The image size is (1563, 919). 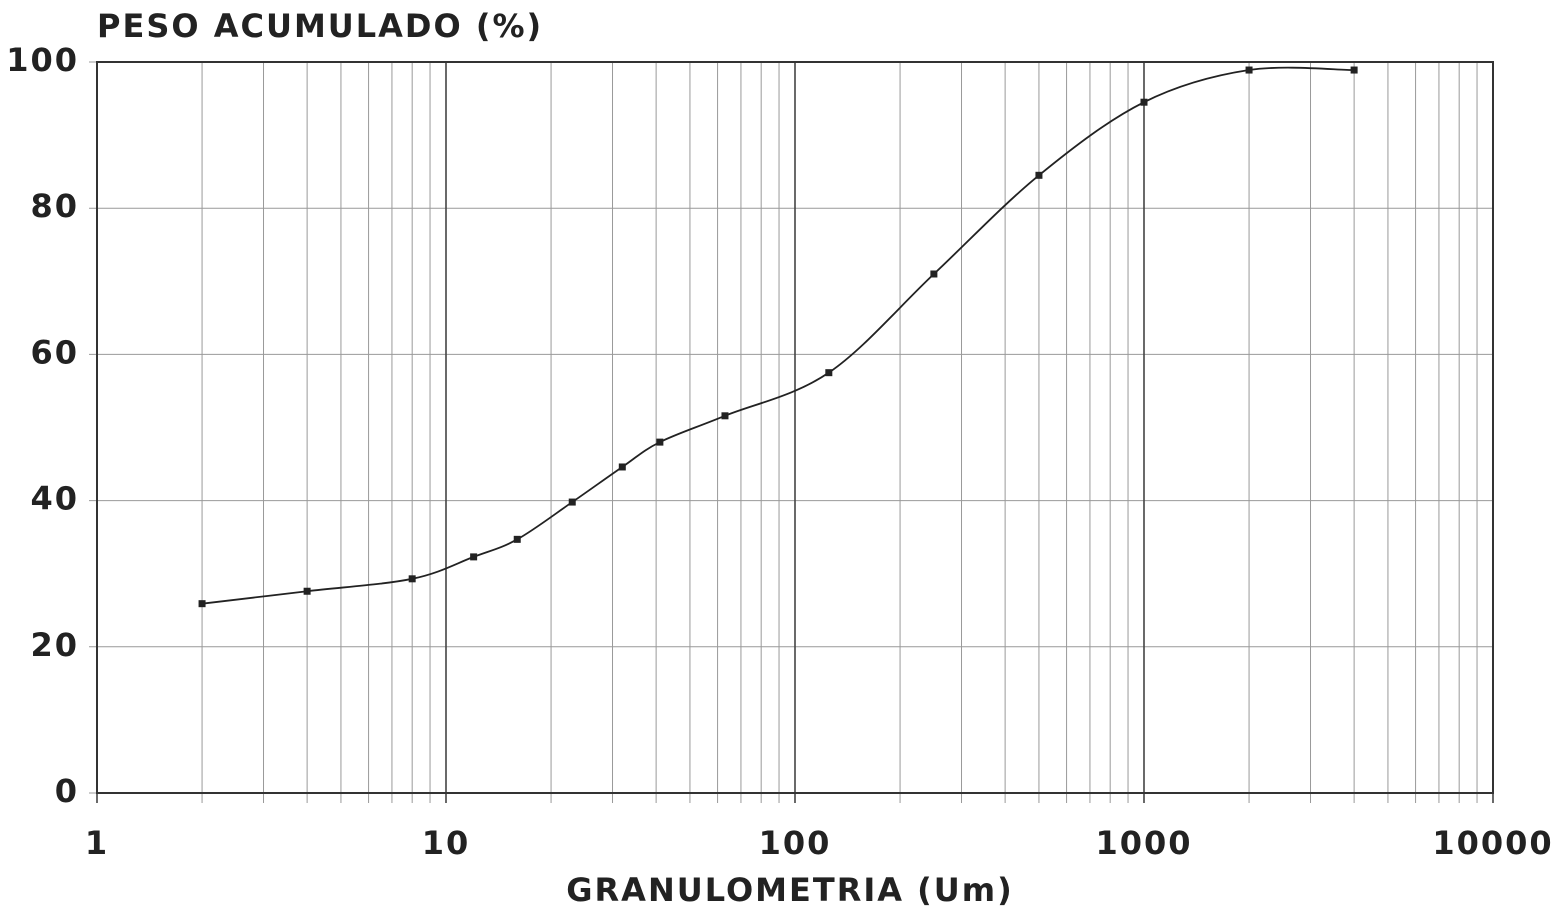 What do you see at coordinates (67, 791) in the screenshot?
I see `y-tick-label: 0` at bounding box center [67, 791].